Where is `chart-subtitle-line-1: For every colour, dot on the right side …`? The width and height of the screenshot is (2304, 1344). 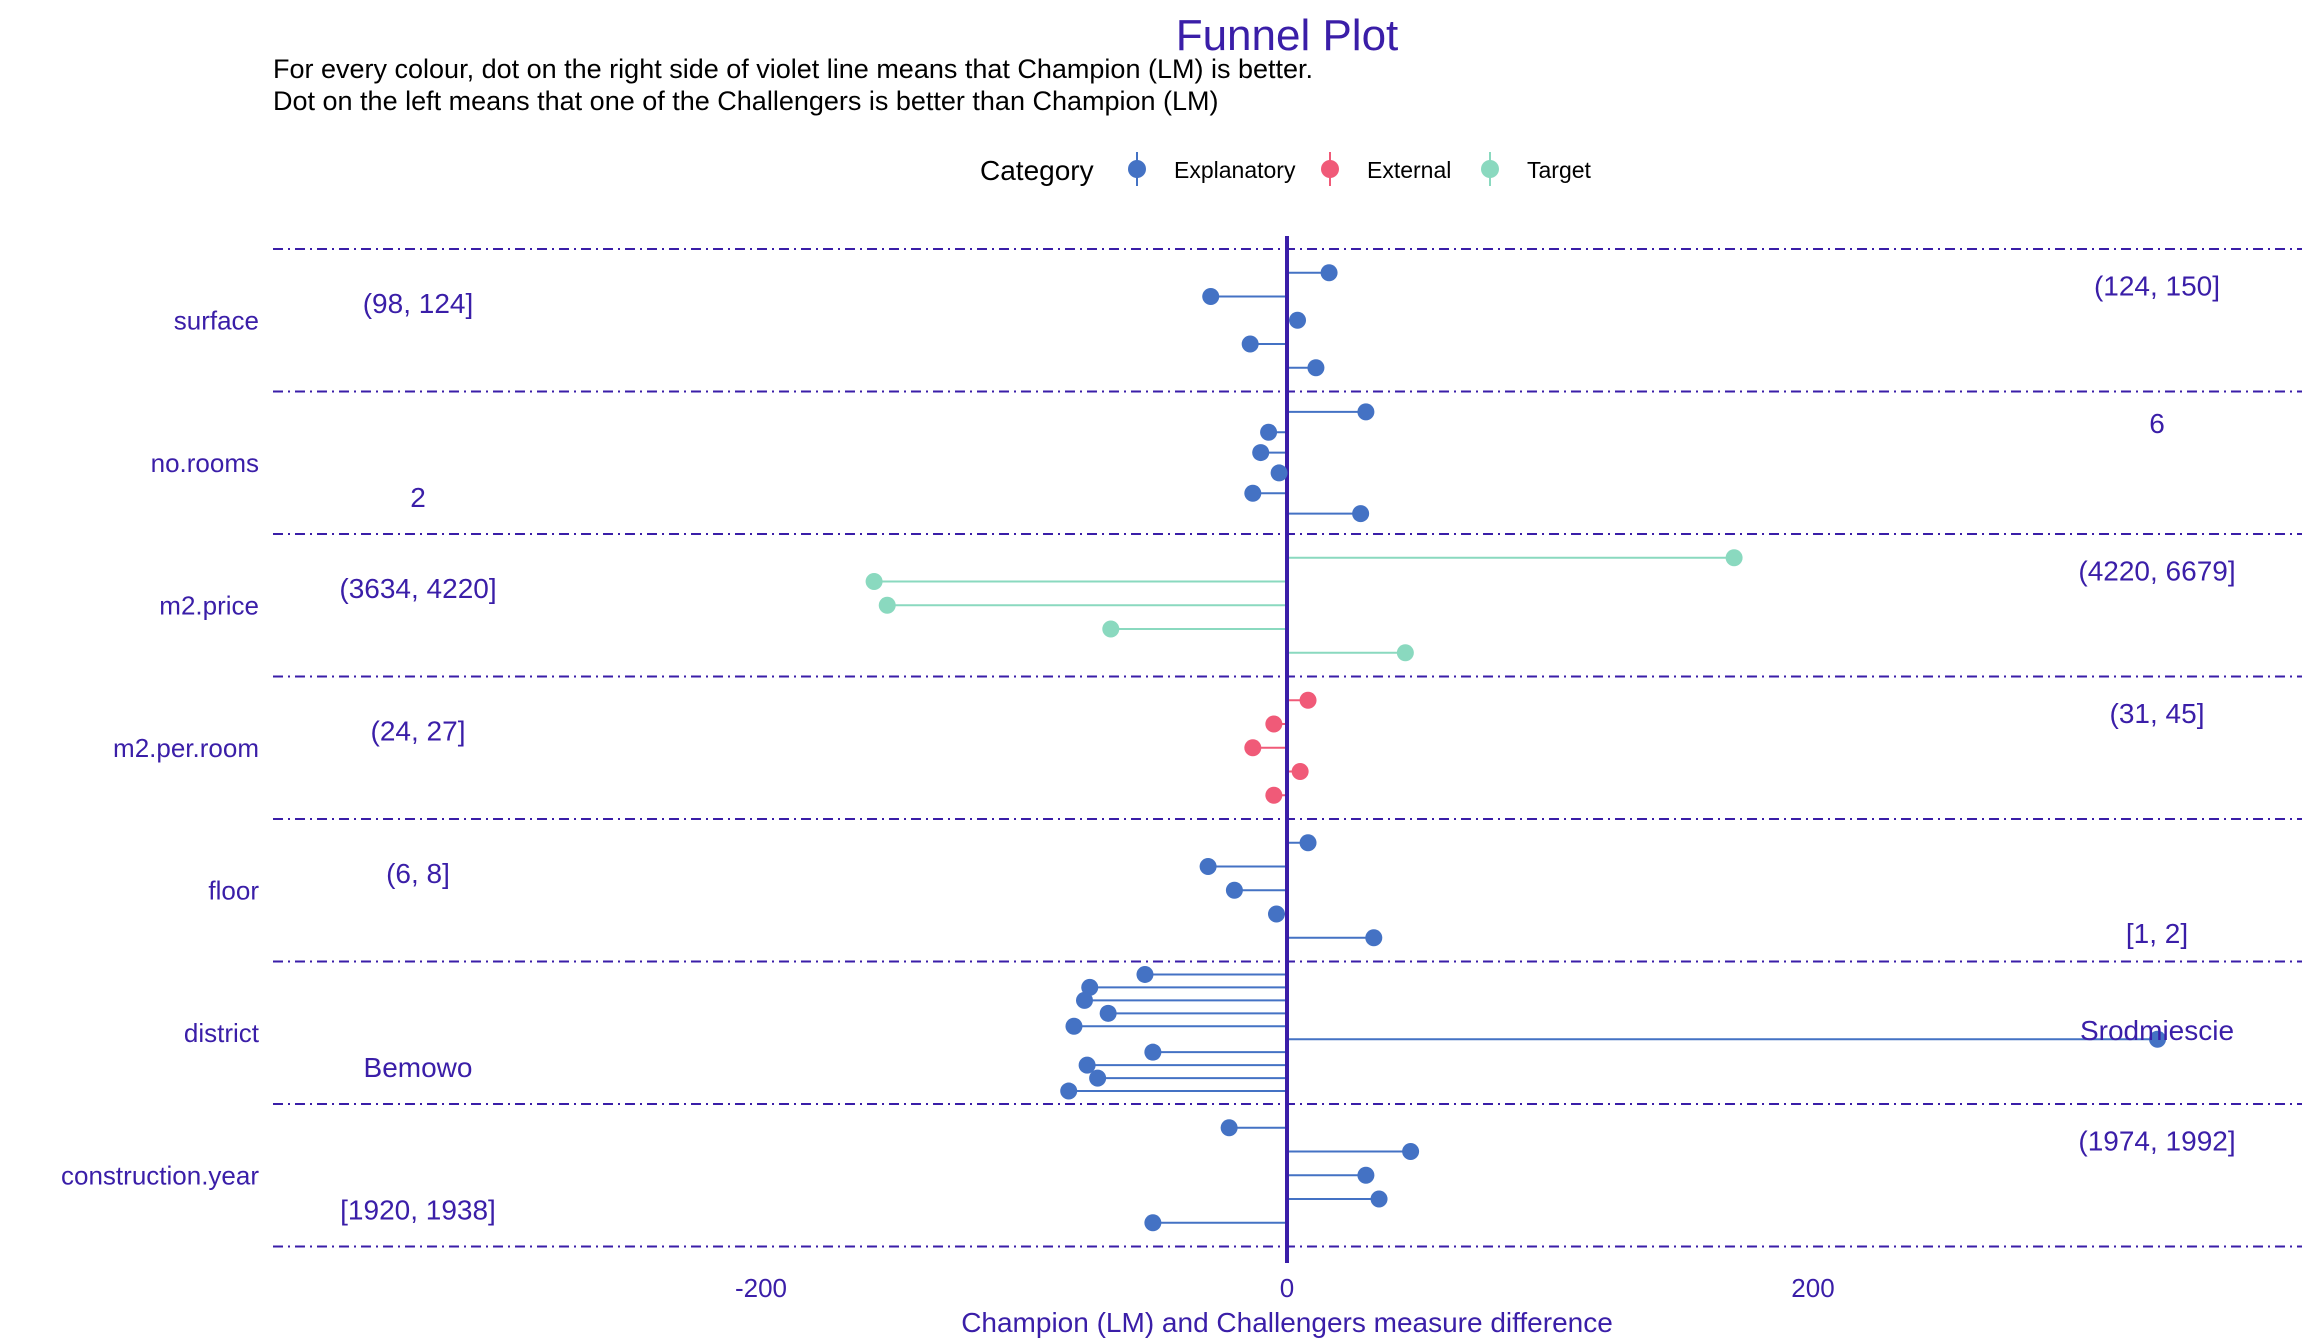
chart-subtitle-line-1: For every colour, dot on the right side … is located at coordinates (793, 69).